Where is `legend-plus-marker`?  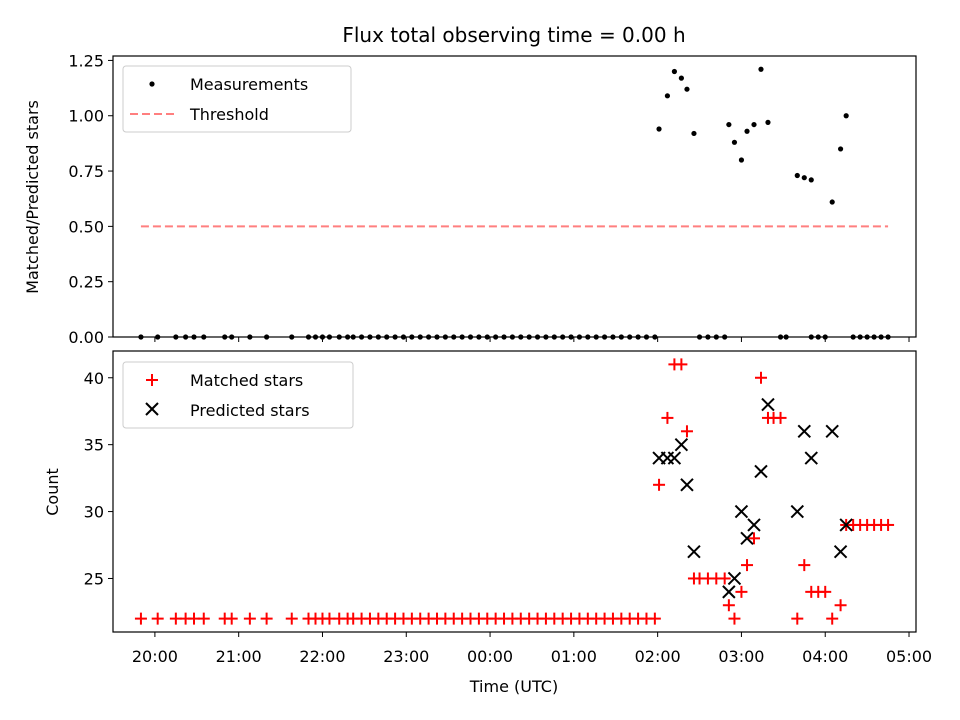
legend-plus-marker is located at coordinates (152, 380).